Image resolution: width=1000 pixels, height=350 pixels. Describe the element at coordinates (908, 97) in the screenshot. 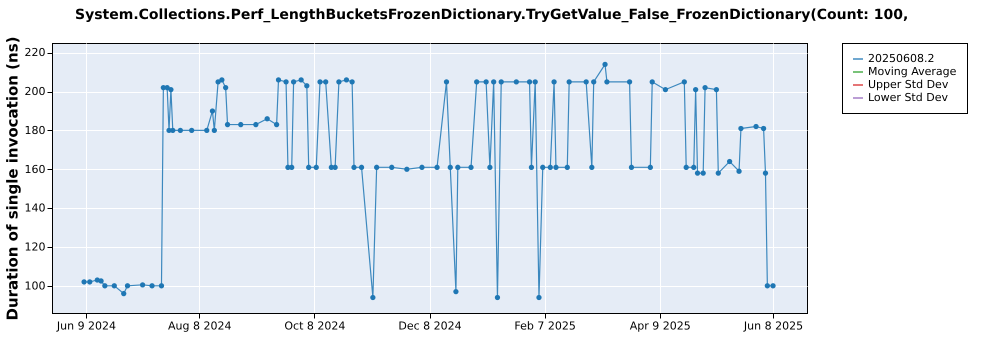

I see `legend-label: Lower Std Dev` at that location.